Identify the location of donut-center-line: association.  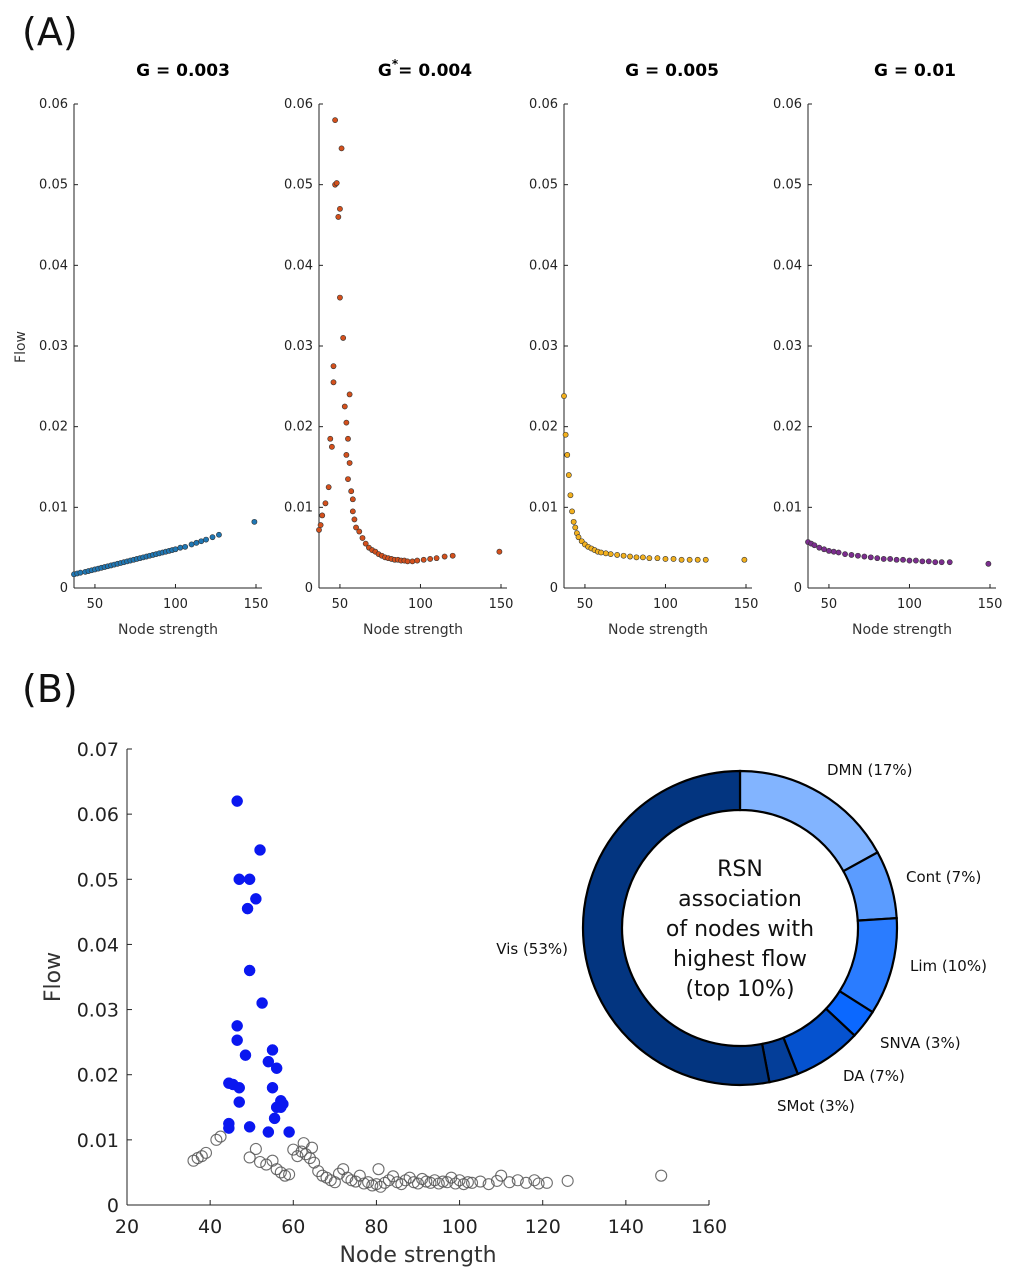
(740, 899).